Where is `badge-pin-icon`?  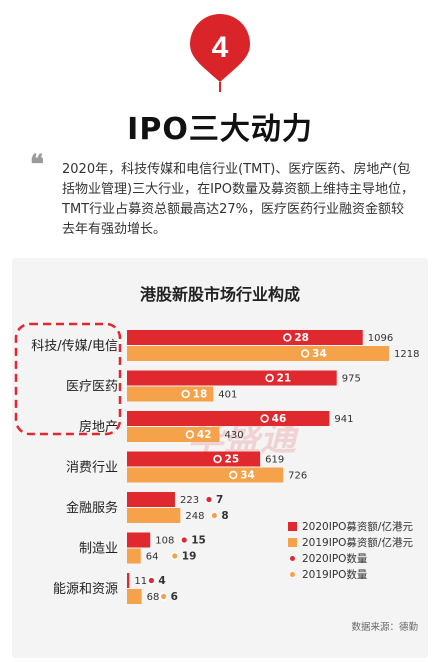
badge-pin-icon is located at coordinates (220, 48).